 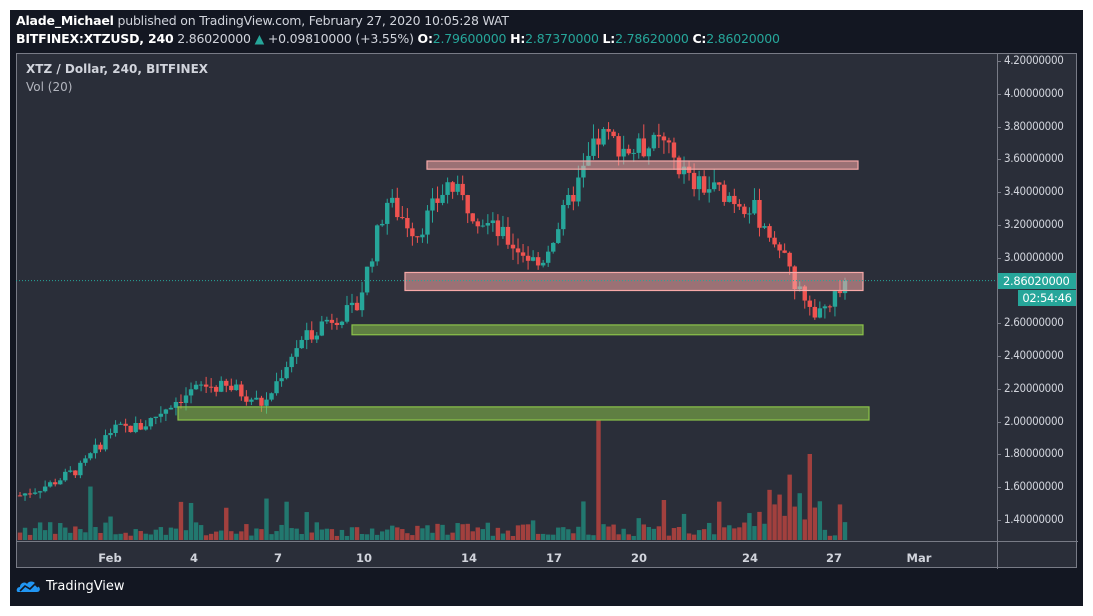 What do you see at coordinates (523, 413) in the screenshot?
I see `support-zone-lower` at bounding box center [523, 413].